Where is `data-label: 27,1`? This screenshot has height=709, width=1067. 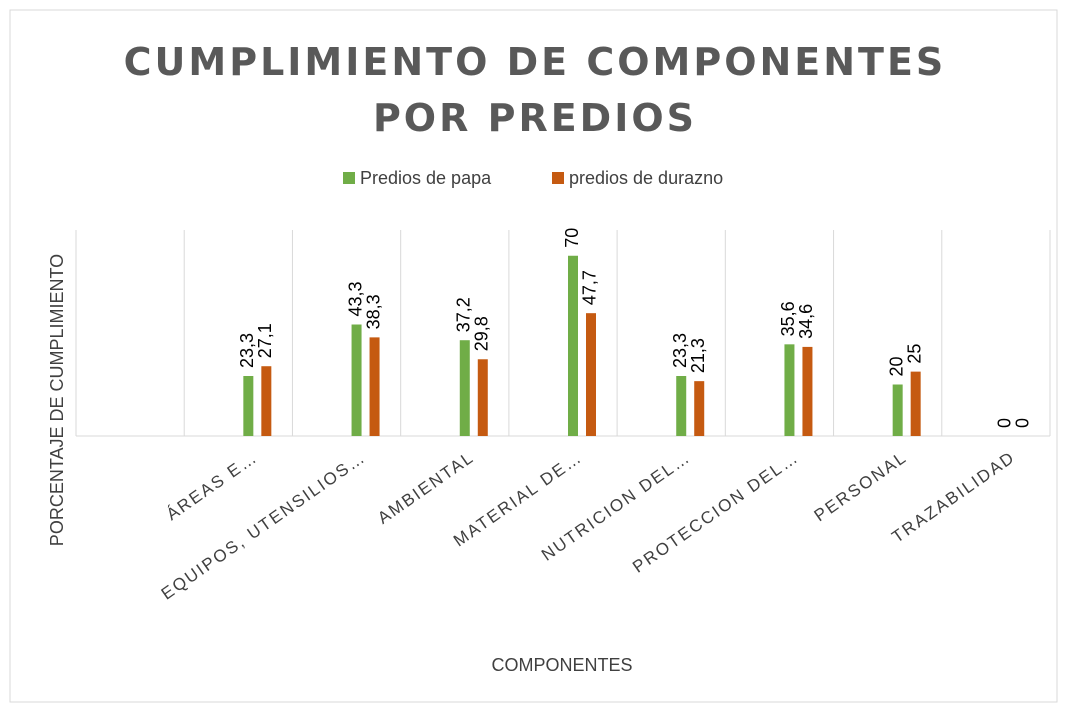
data-label: 27,1 is located at coordinates (265, 340).